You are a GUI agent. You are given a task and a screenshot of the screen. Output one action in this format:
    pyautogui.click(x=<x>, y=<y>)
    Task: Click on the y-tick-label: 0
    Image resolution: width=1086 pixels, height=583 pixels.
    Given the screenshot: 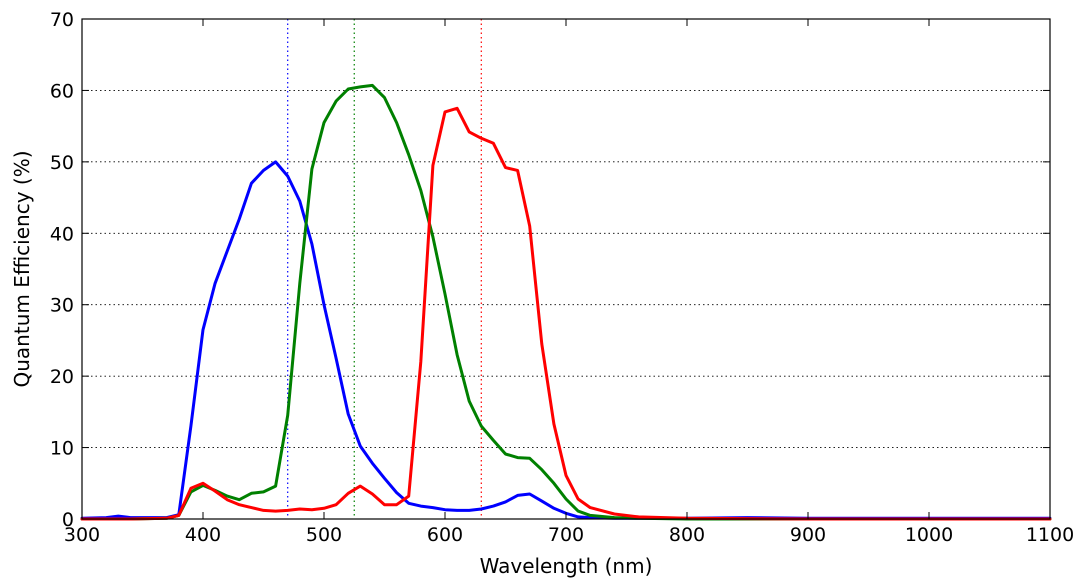 What is the action you would take?
    pyautogui.click(x=68, y=520)
    